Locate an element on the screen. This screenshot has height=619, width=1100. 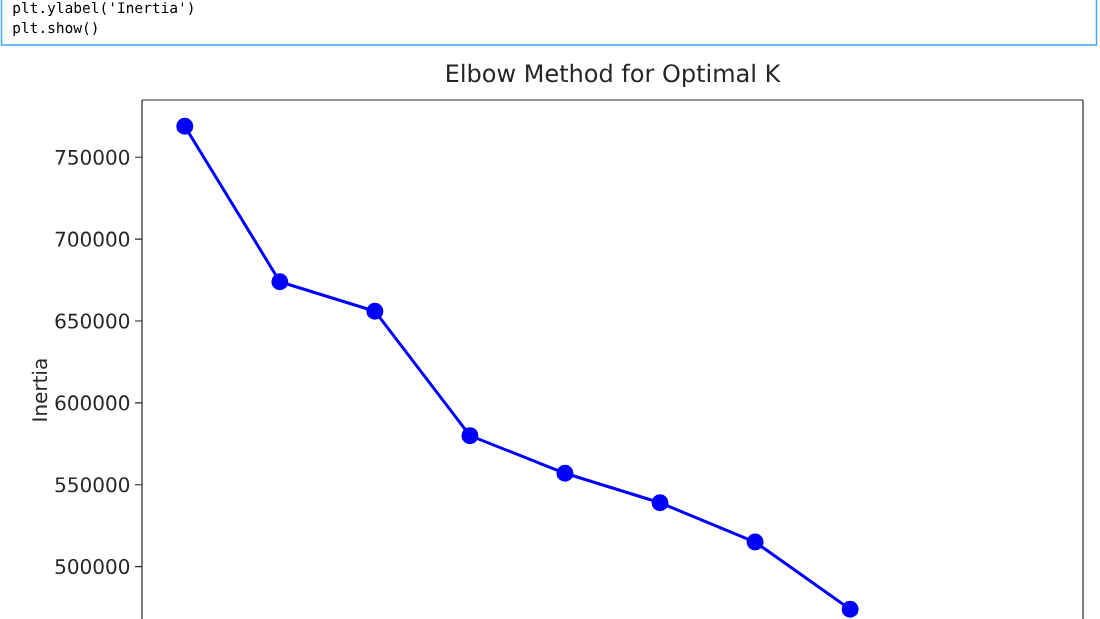
y-tick-label: 650000 is located at coordinates (92, 321).